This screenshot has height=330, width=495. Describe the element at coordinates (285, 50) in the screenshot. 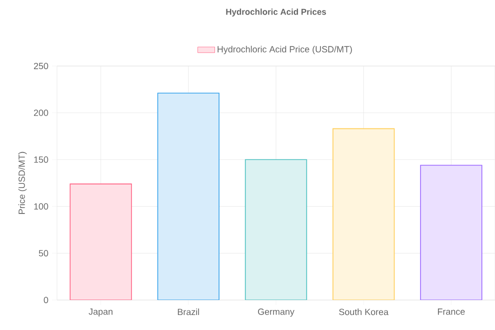

I see `legend-label: Hydrochloric Acid Price (USD/MT)` at that location.